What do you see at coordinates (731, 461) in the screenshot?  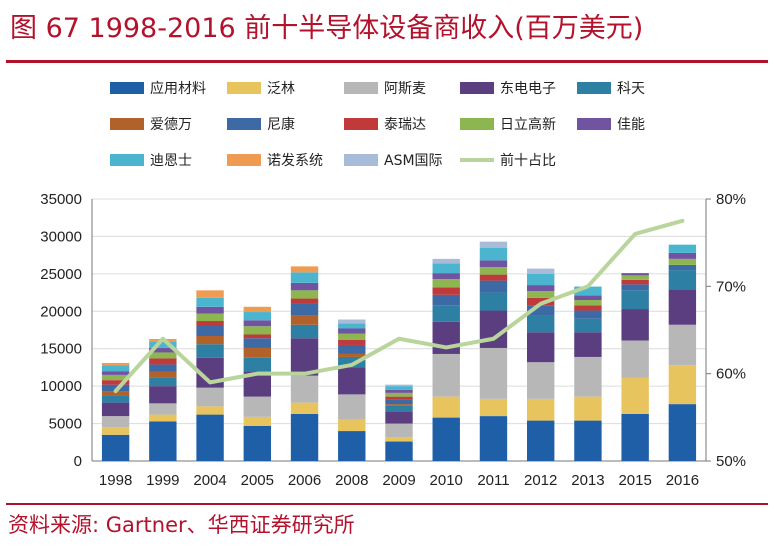 I see `y2-tick-label: 50%` at bounding box center [731, 461].